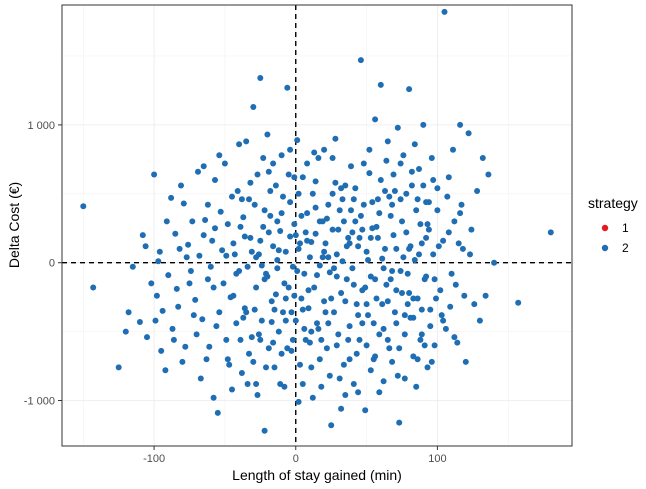 The height and width of the screenshot is (489, 646). What do you see at coordinates (437, 459) in the screenshot?
I see `x-tick-label: 100` at bounding box center [437, 459].